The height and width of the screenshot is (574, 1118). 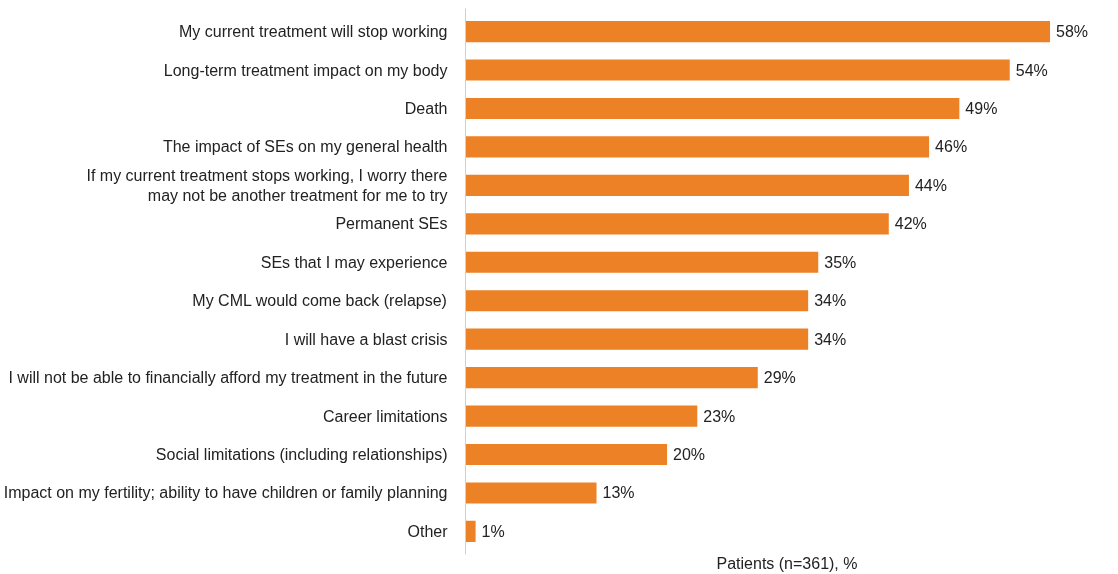 I want to click on y-tick-label: My CML would come back (relapse), so click(x=319, y=301).